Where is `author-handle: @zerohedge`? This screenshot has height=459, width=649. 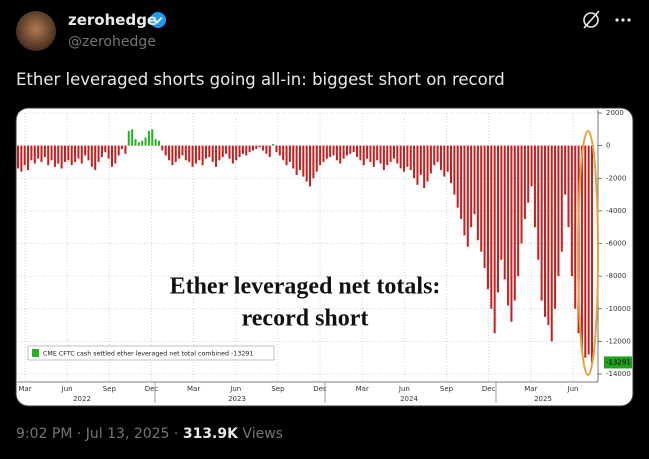
author-handle: @zerohedge is located at coordinates (112, 42).